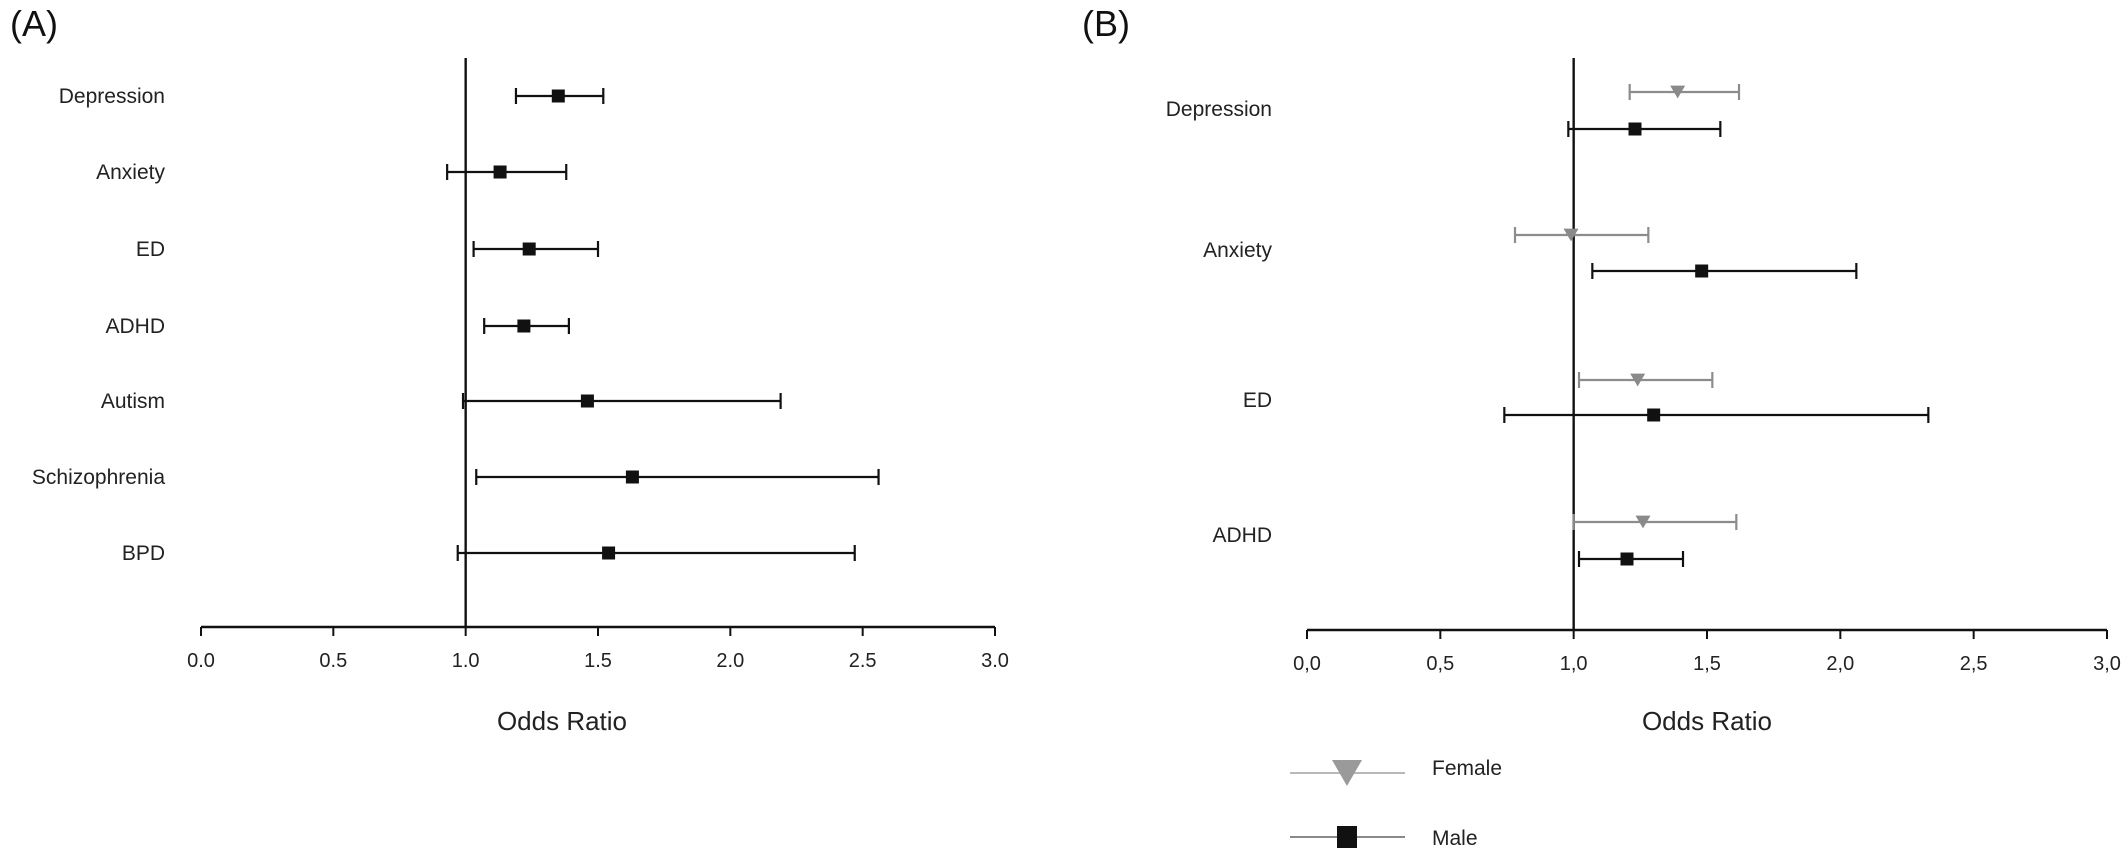 The height and width of the screenshot is (854, 2128). Describe the element at coordinates (1716, 325) in the screenshot. I see `panel-b-marks` at that location.